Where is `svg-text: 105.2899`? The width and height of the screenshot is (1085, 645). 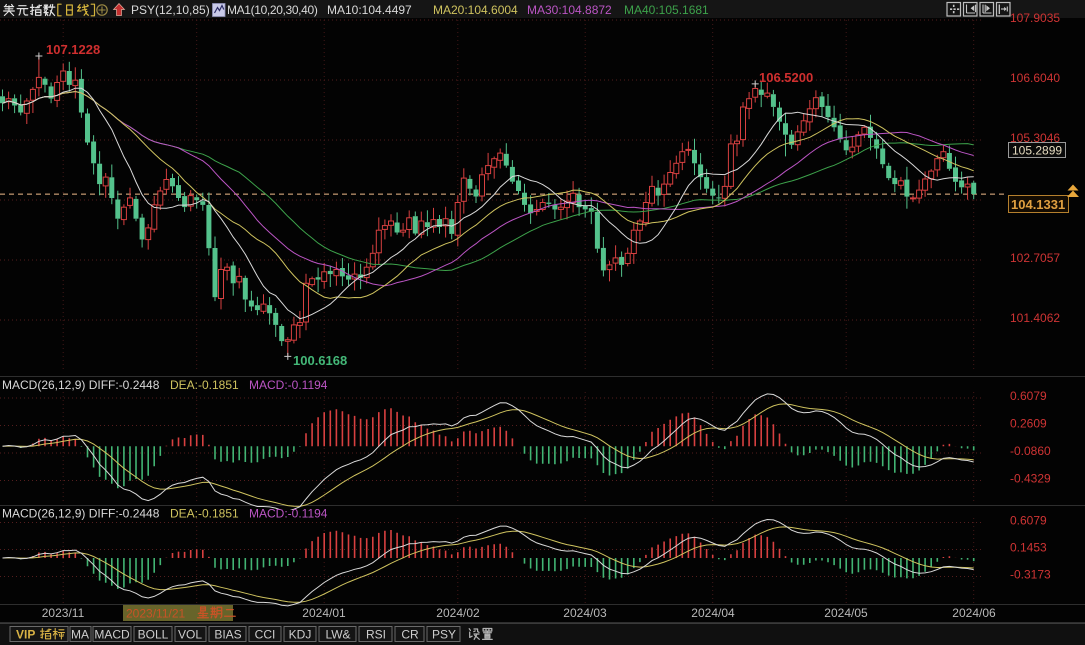 svg-text: 105.2899 is located at coordinates (1037, 151).